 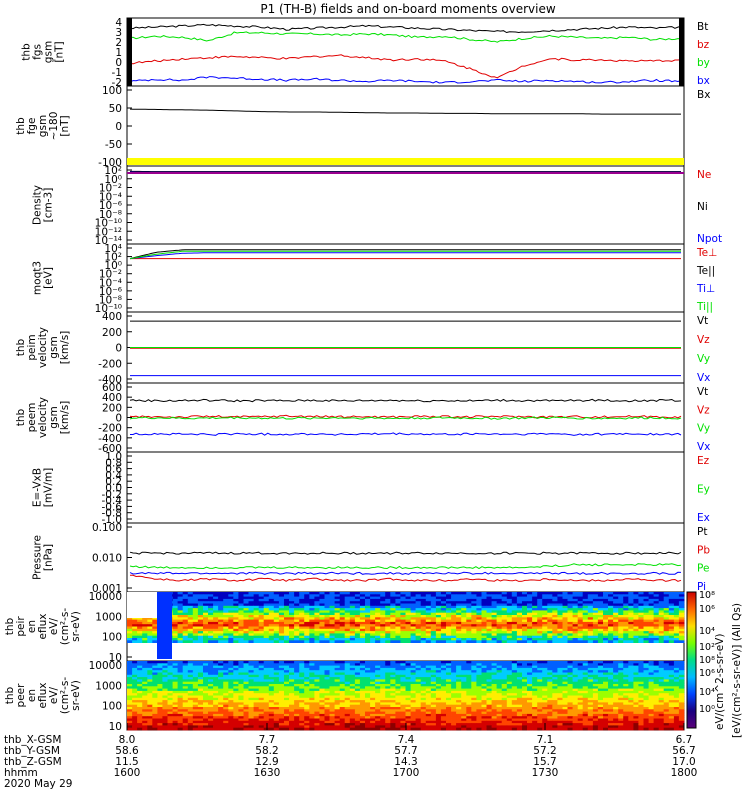 I want to click on series-Vx, so click(x=406, y=434).